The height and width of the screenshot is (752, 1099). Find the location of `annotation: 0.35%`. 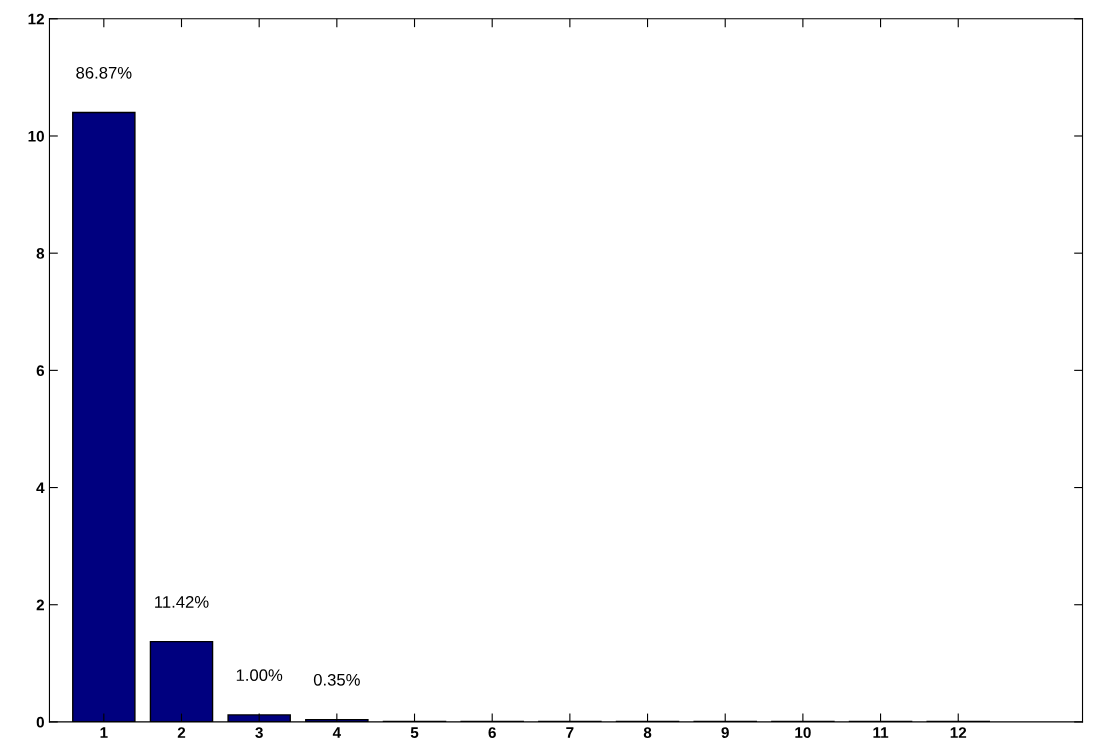

annotation: 0.35% is located at coordinates (336, 679).